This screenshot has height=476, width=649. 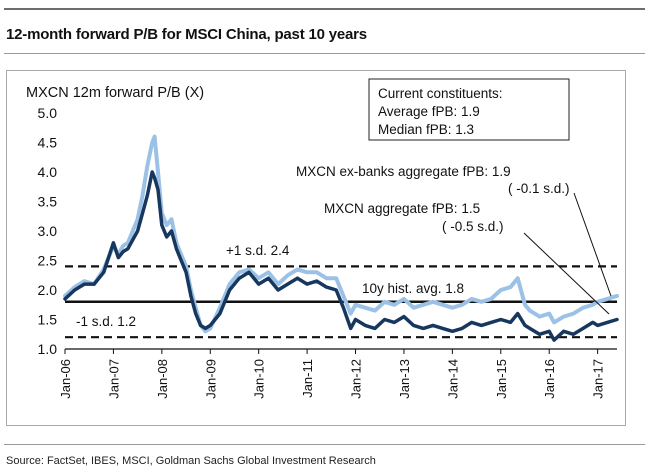 What do you see at coordinates (48, 261) in the screenshot?
I see `y-tick-label: 2.5` at bounding box center [48, 261].